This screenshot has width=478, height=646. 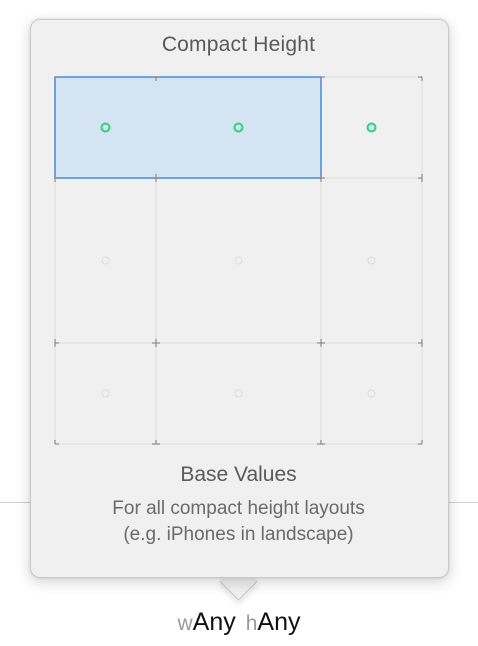 I want to click on width-value: Any, so click(x=214, y=622).